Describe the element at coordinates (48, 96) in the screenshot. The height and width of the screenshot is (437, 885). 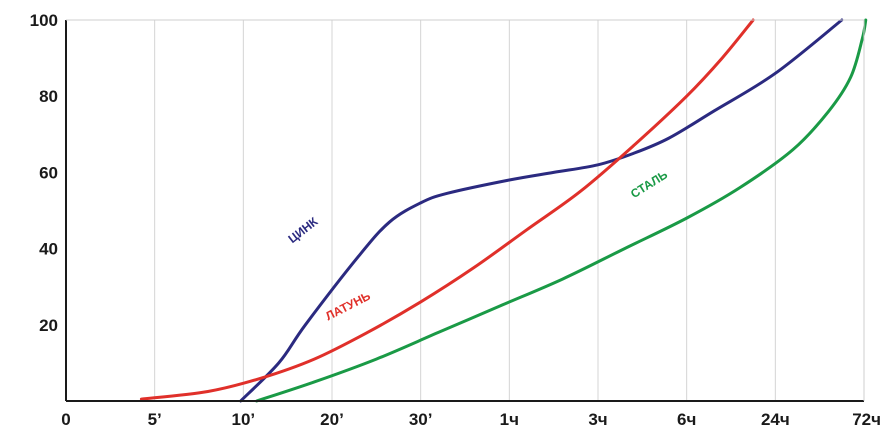
I see `y-tick-label: 80` at that location.